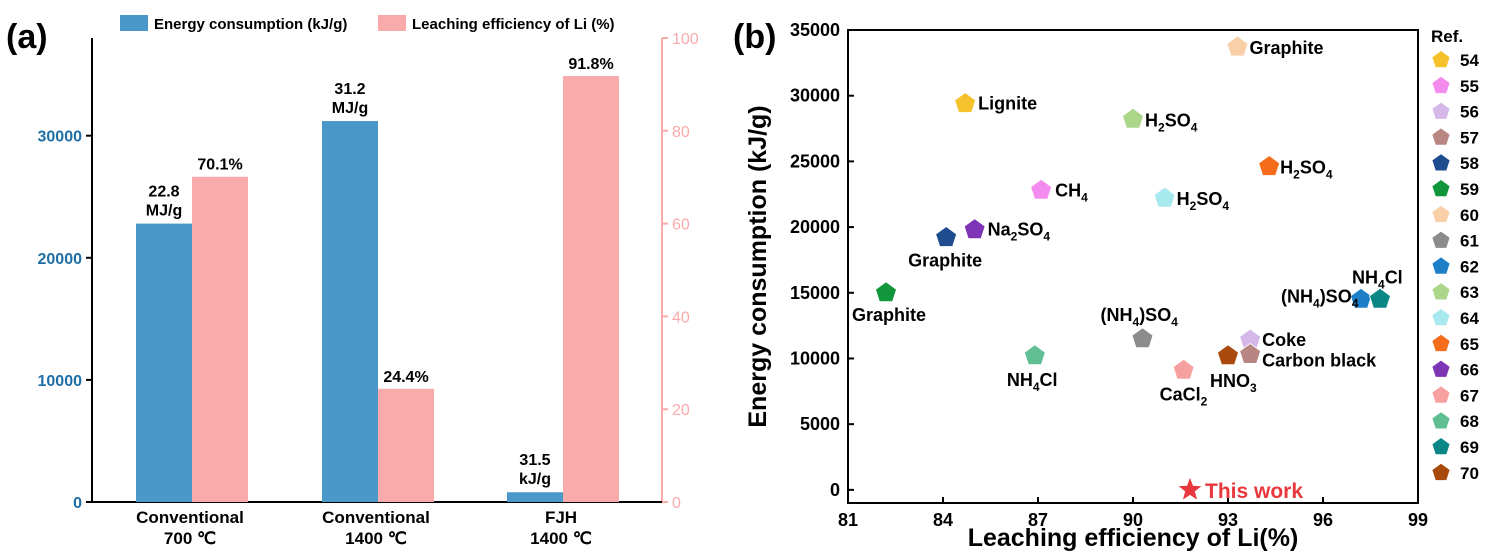  Describe the element at coordinates (1377, 279) in the screenshot. I see `point-label-ref-69: NH4Cl` at that location.